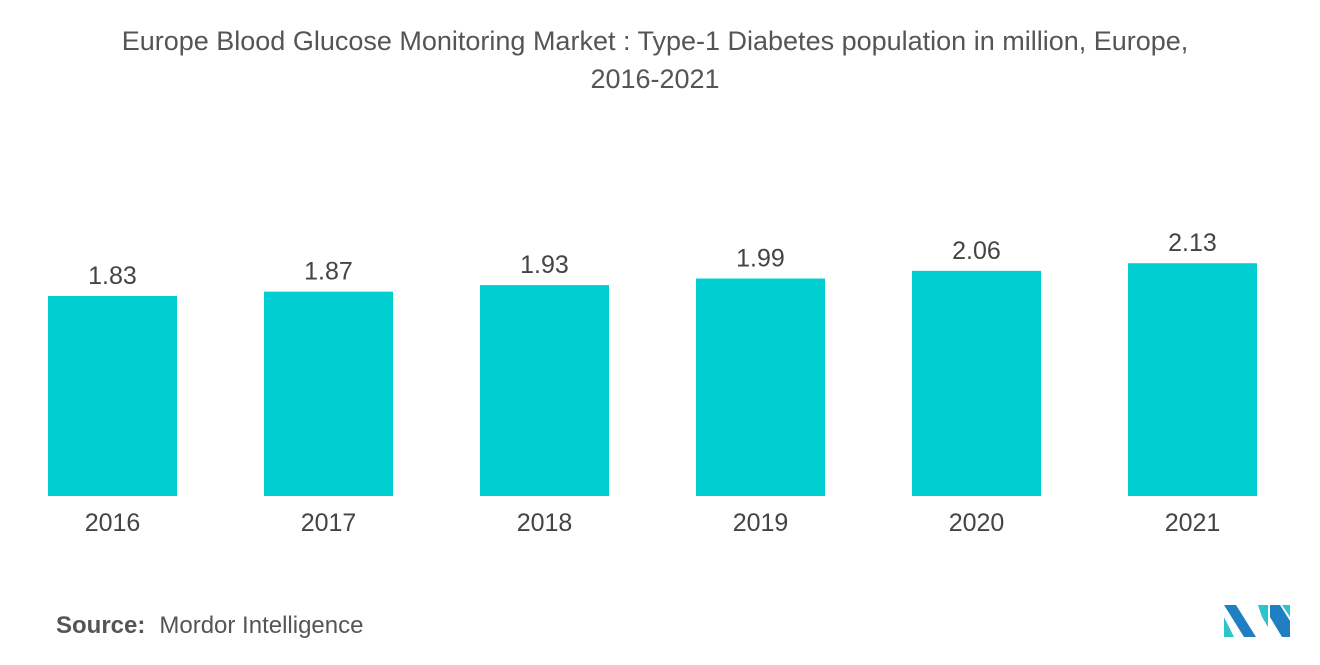 The width and height of the screenshot is (1320, 665). What do you see at coordinates (544, 390) in the screenshot?
I see `bar-2018` at bounding box center [544, 390].